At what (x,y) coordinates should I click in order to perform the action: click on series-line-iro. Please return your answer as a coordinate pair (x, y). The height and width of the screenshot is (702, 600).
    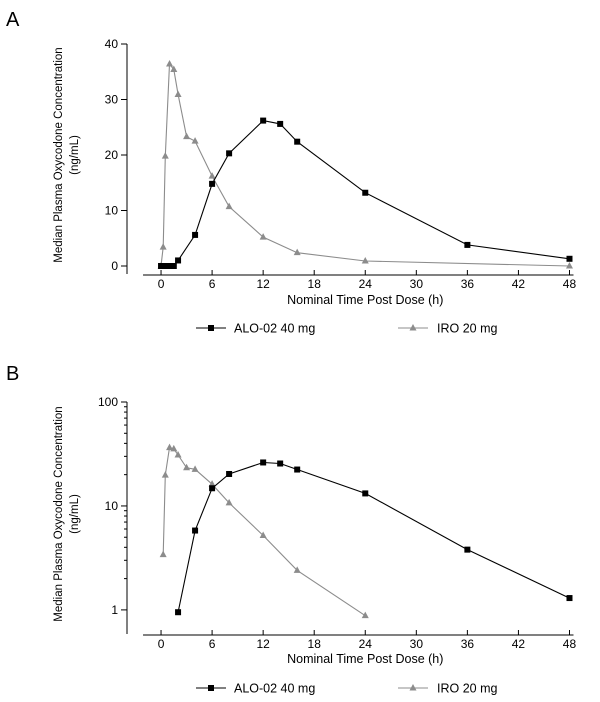
    Looking at the image, I should click on (264, 531).